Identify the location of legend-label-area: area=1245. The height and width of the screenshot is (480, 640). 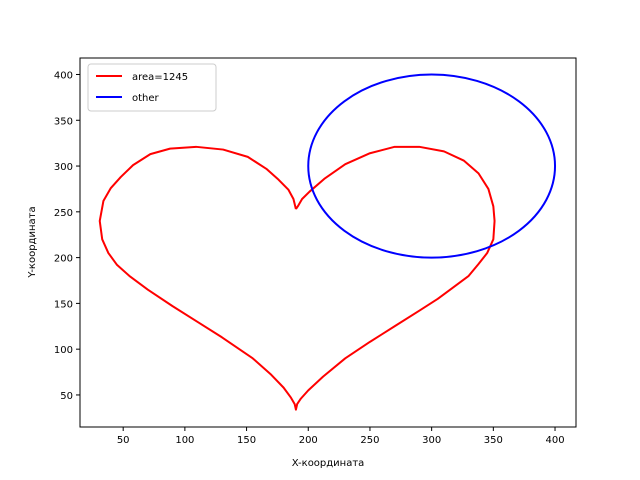
(160, 77).